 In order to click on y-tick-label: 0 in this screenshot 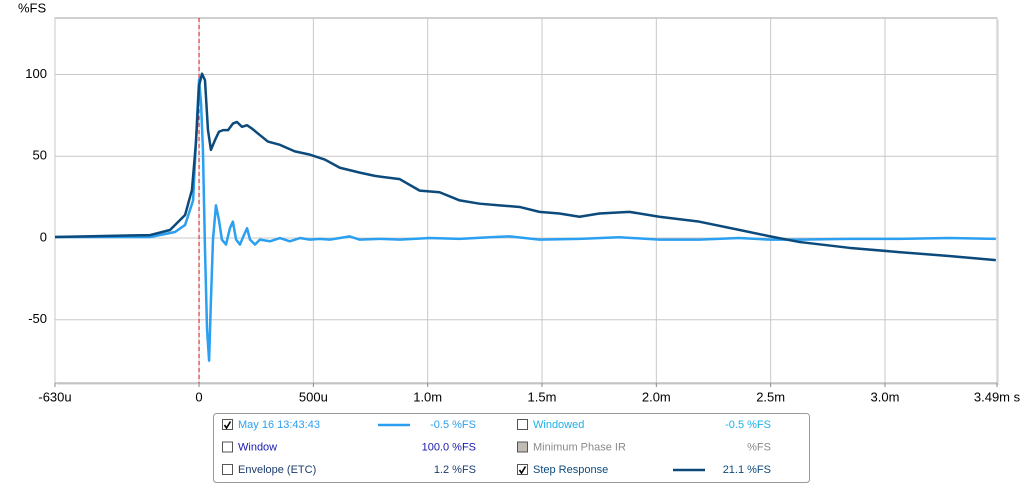, I will do `click(43, 236)`.